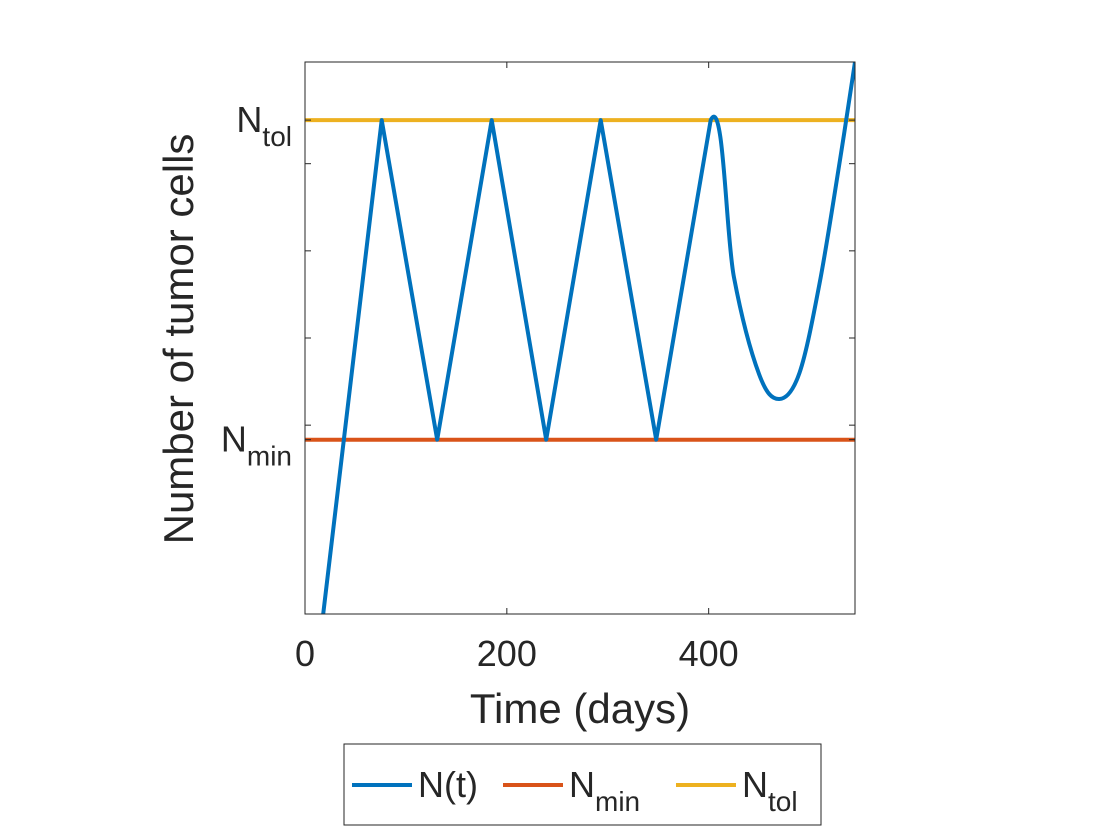 This screenshot has height=840, width=1120. Describe the element at coordinates (604, 790) in the screenshot. I see `legend-label: Nmin` at that location.